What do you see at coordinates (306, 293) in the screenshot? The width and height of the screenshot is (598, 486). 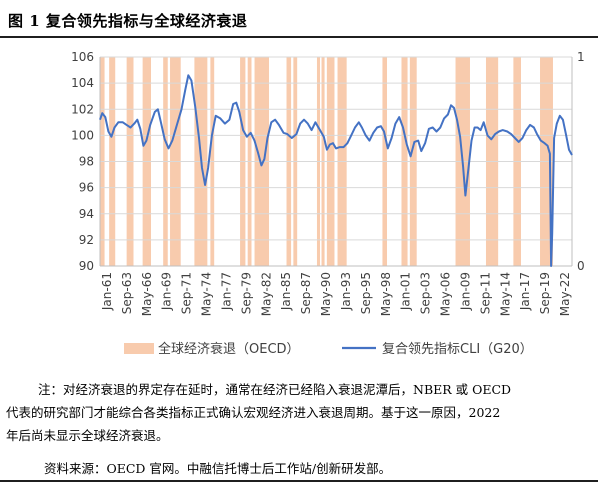 I see `x-tick-label: Sep-87` at bounding box center [306, 293].